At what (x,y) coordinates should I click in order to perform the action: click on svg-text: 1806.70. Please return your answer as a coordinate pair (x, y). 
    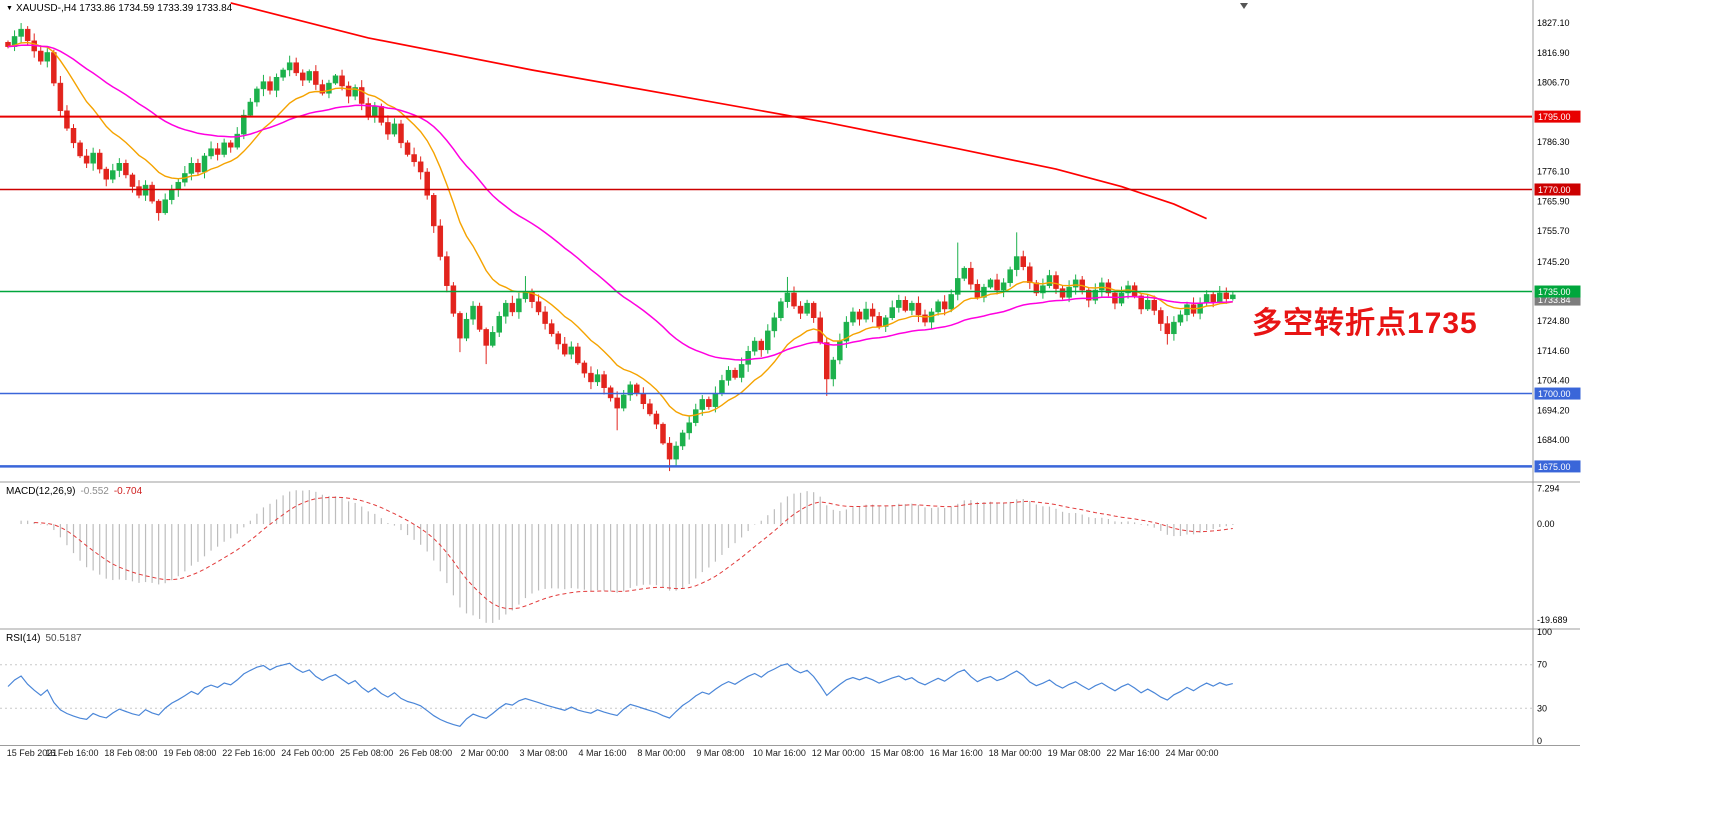
    Looking at the image, I should click on (1553, 82).